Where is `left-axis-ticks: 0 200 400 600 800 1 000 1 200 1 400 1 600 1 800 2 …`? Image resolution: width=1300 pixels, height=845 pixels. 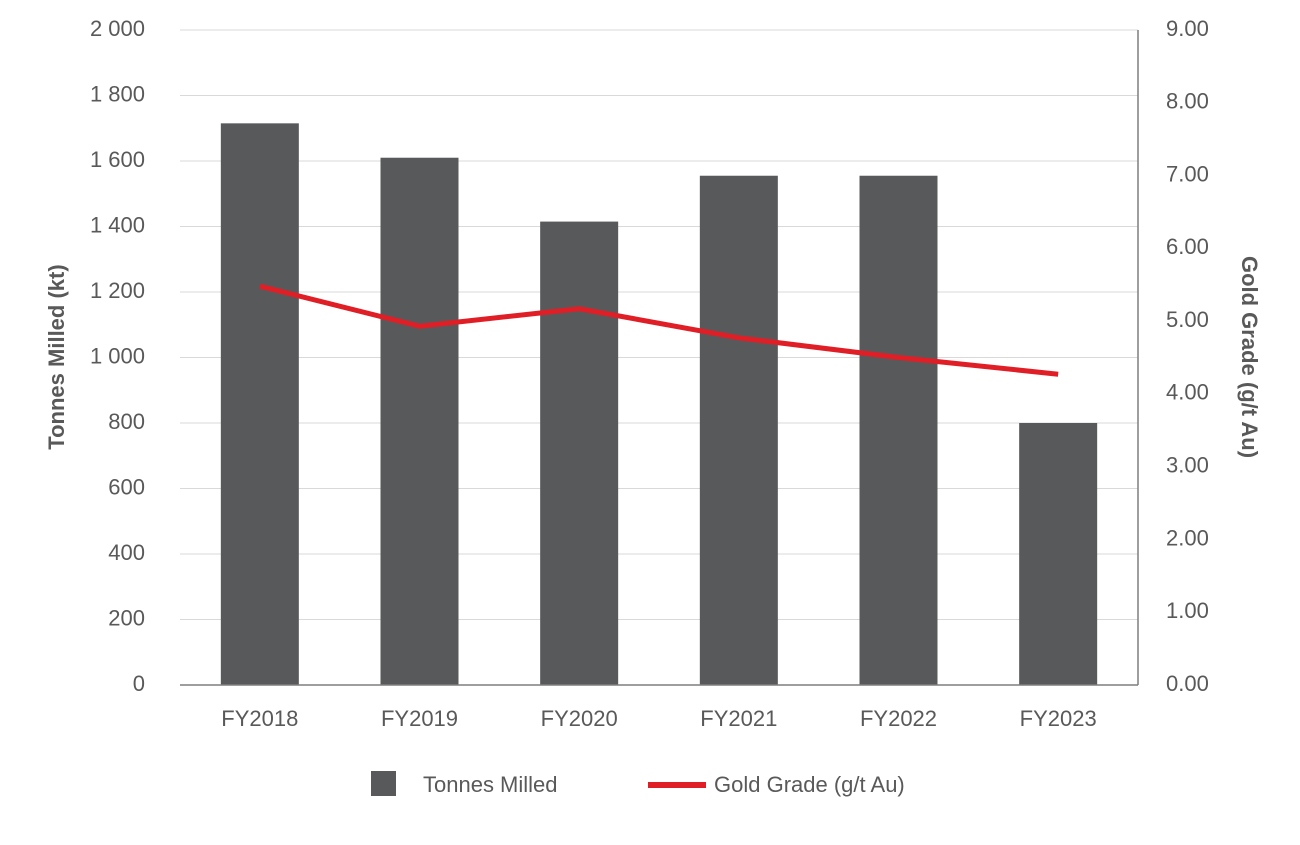
left-axis-ticks: 0 200 400 600 800 1 000 1 200 1 400 1 600 1 800 2 … is located at coordinates (117, 356).